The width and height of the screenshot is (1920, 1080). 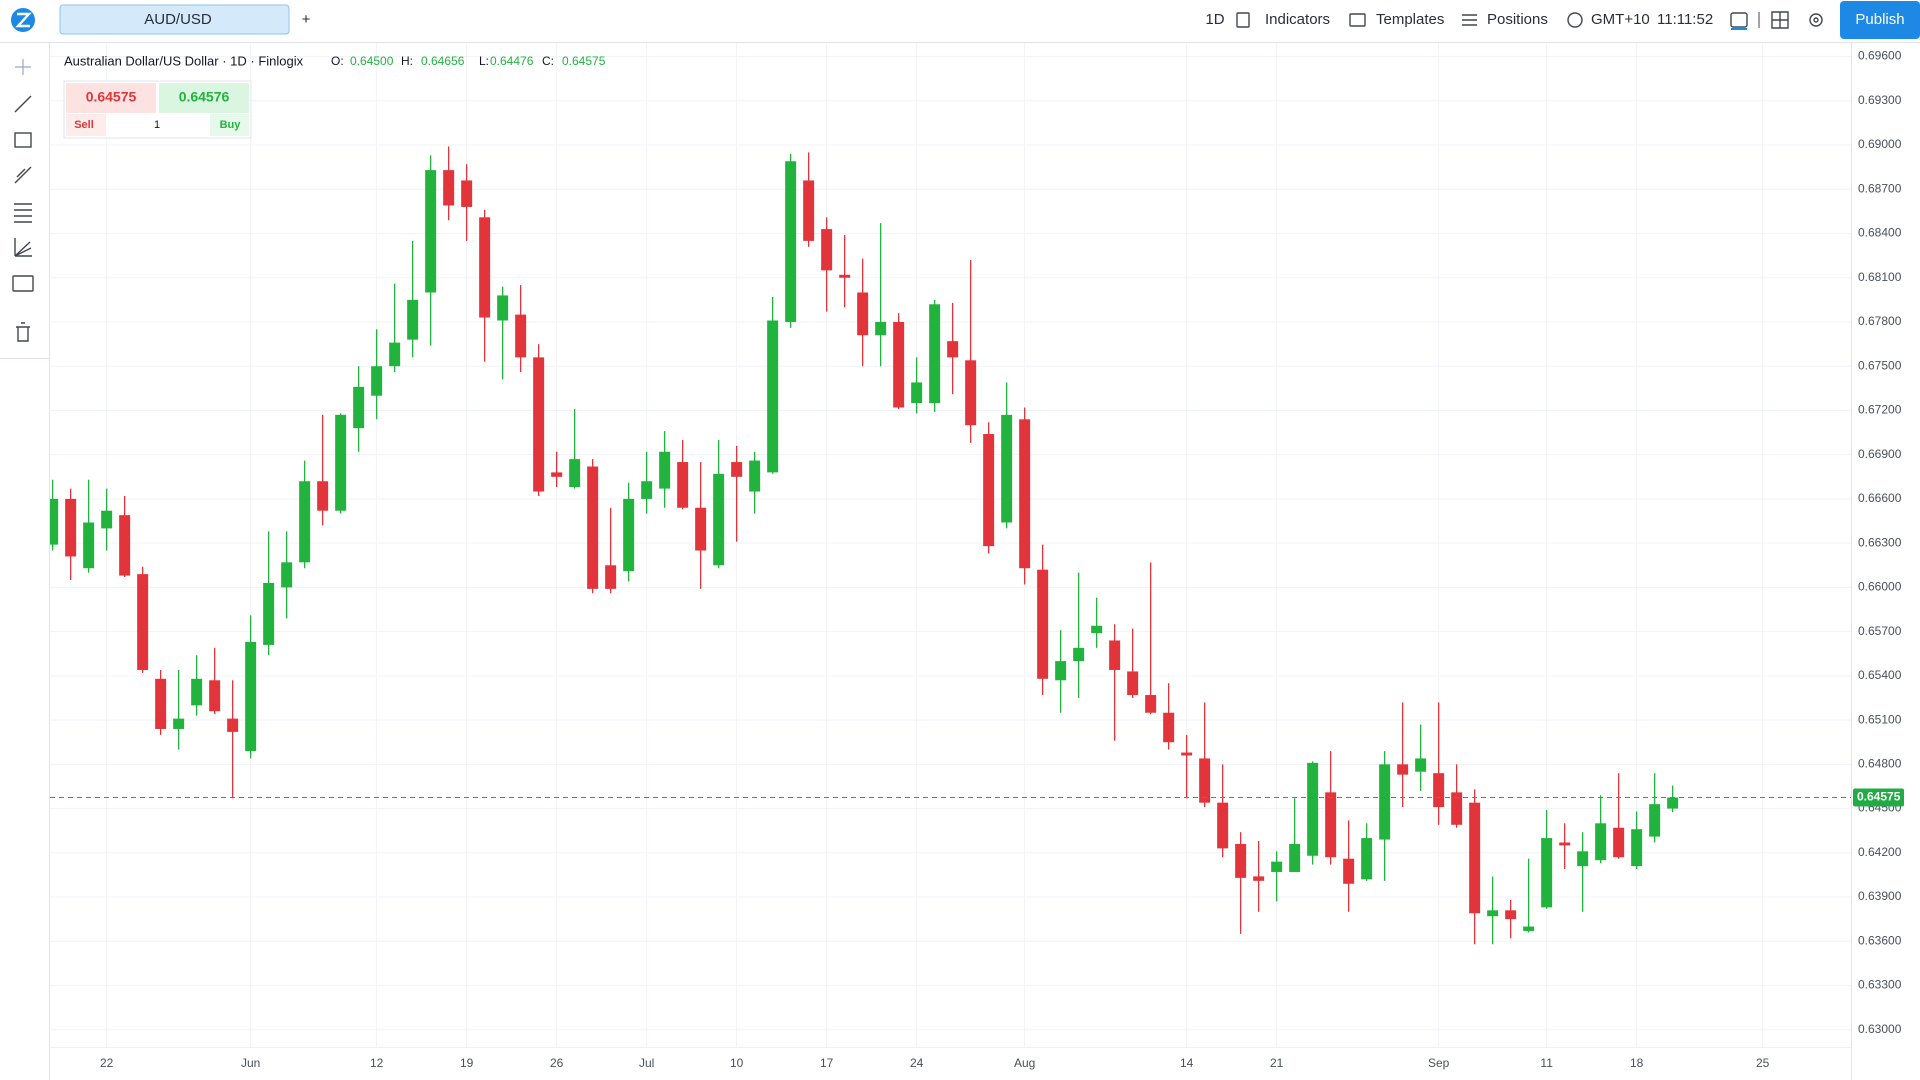 What do you see at coordinates (86, 125) in the screenshot?
I see `sell-button` at bounding box center [86, 125].